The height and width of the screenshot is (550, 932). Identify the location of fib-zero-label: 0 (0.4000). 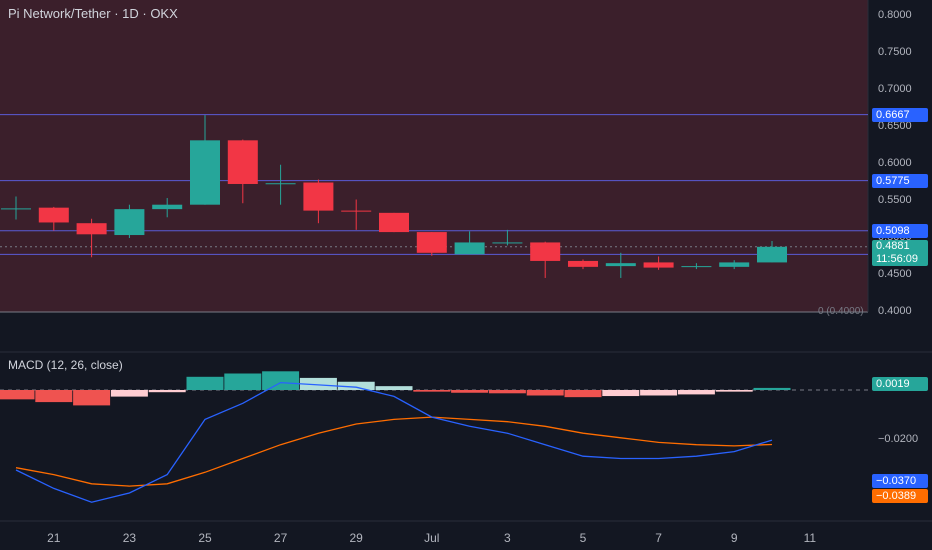
(841, 311).